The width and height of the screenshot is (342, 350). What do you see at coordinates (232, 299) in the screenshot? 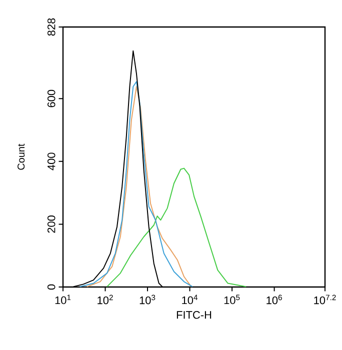
I see `x-tick-label: 10$^{5}$` at bounding box center [232, 299].